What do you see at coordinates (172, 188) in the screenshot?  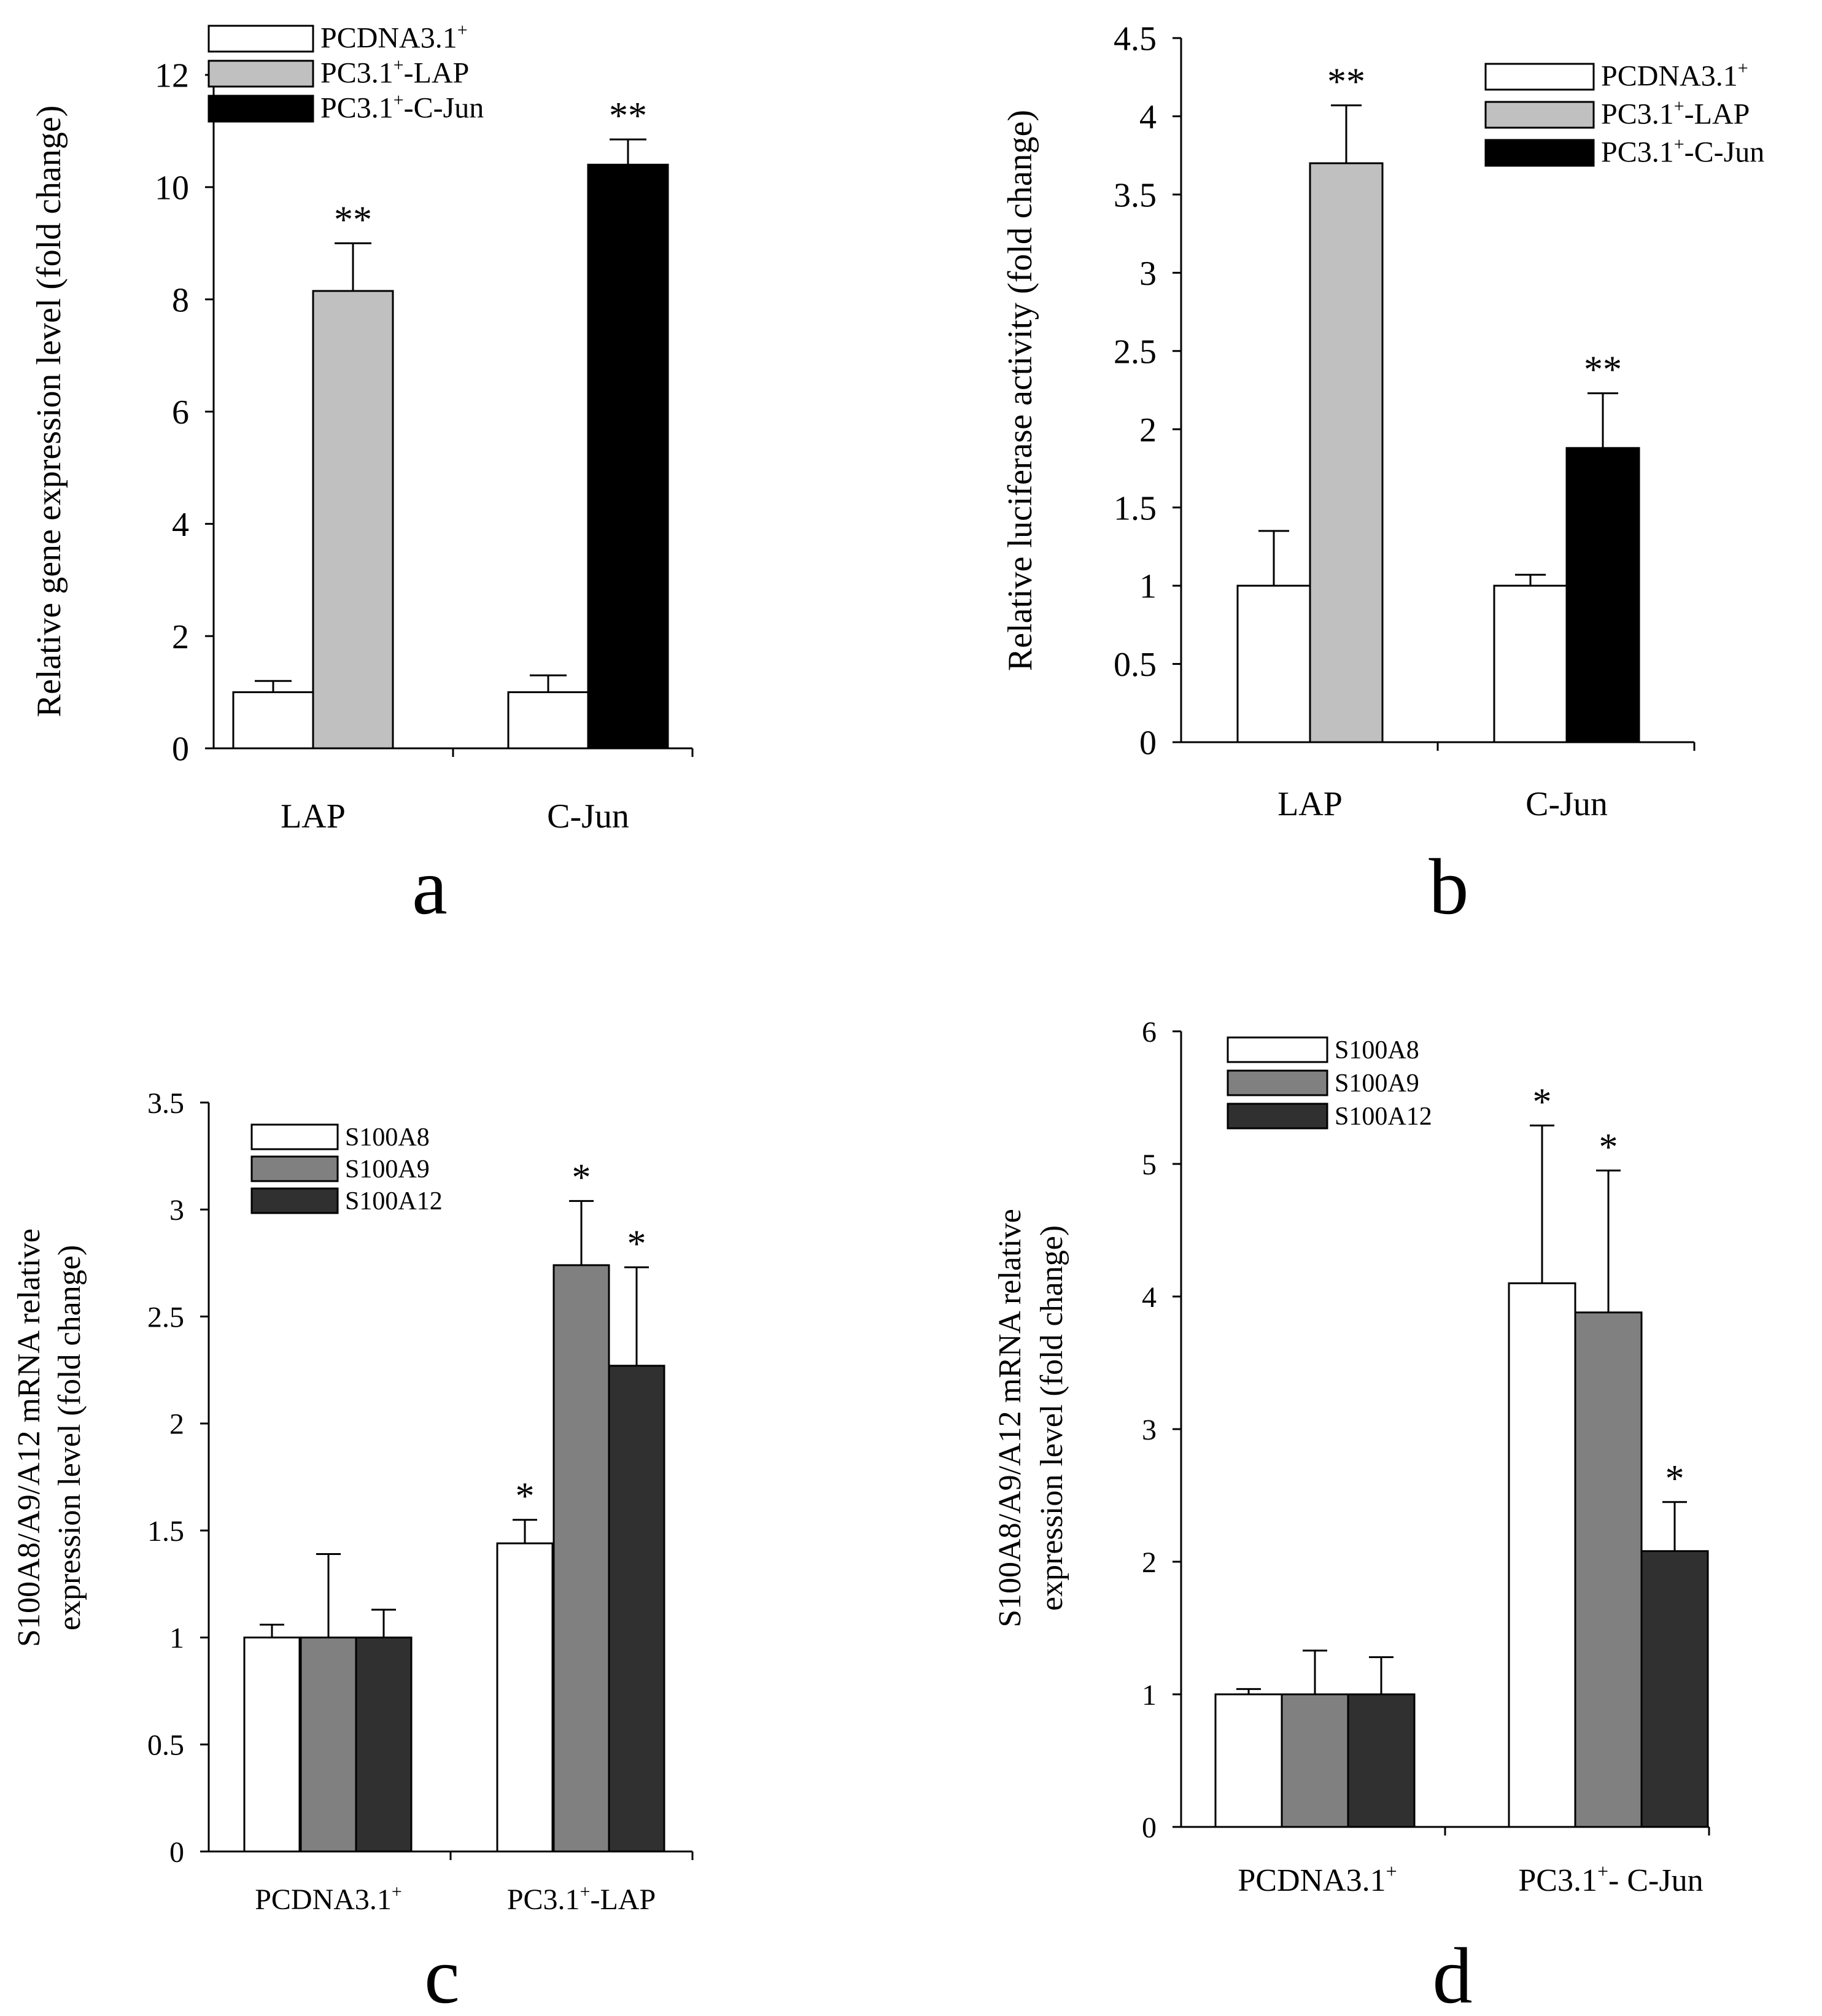 I see `y-tick-label: 10` at bounding box center [172, 188].